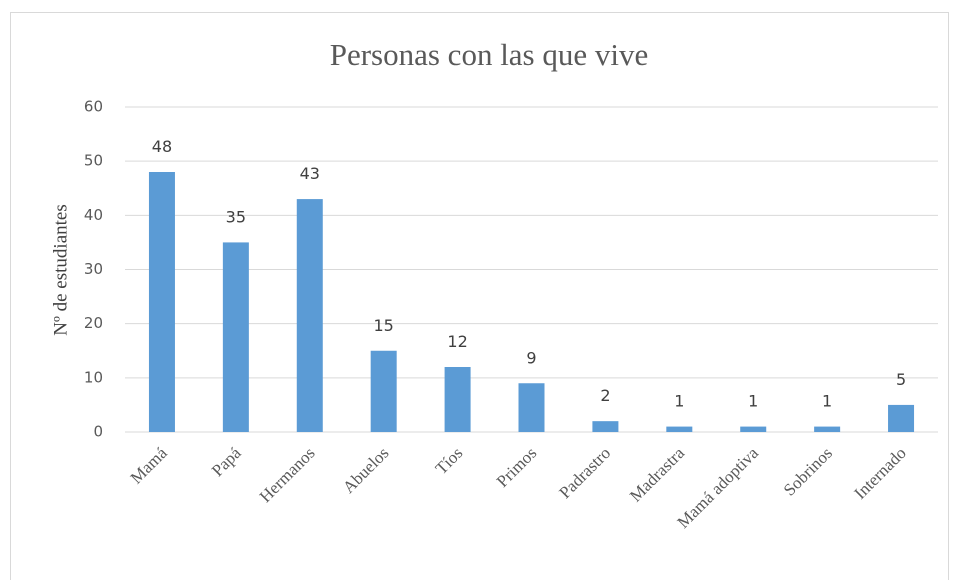 This screenshot has width=956, height=580. I want to click on value-label: 9, so click(531, 357).